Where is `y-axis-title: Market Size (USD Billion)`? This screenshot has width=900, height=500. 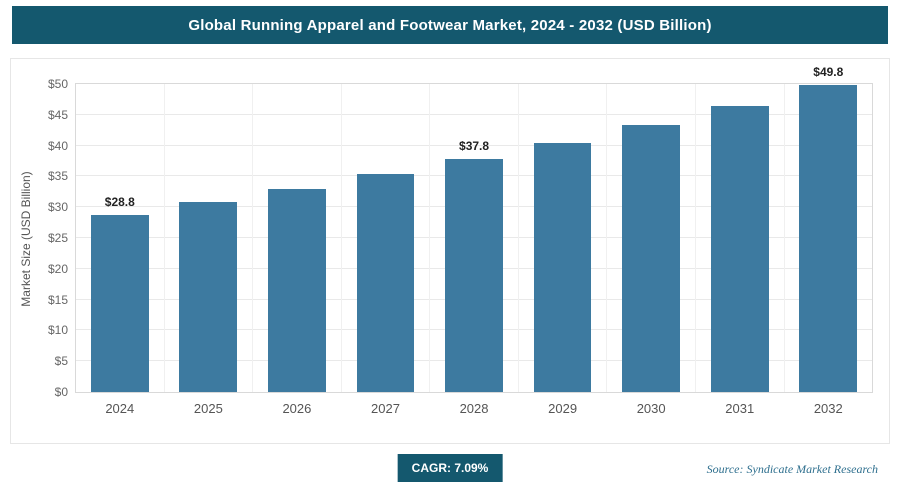
y-axis-title: Market Size (USD Billion) is located at coordinates (26, 239).